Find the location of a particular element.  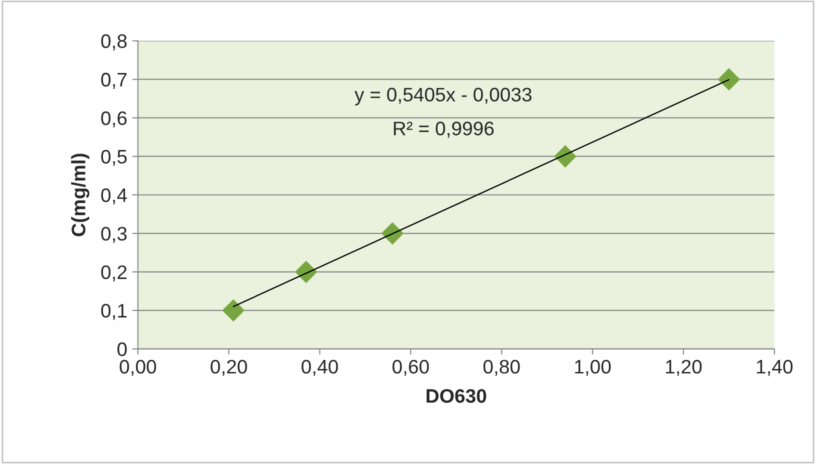

y-tick-label: 0,4 is located at coordinates (114, 196).